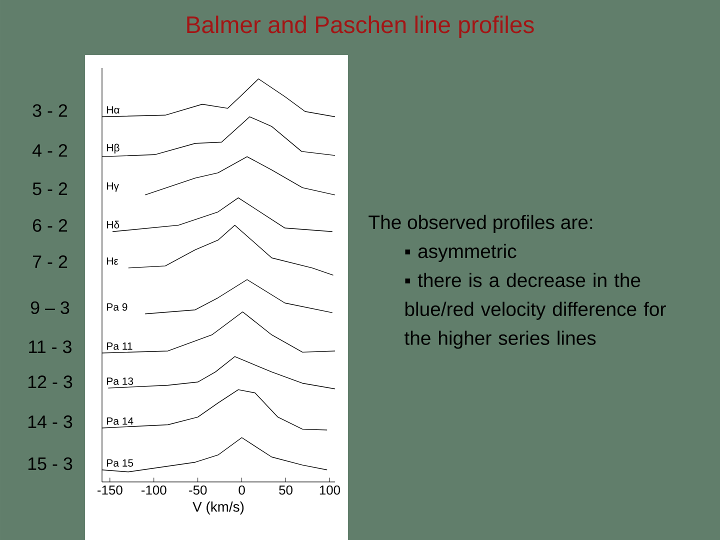 The width and height of the screenshot is (720, 540). Describe the element at coordinates (330, 490) in the screenshot. I see `x-tick-label: 100` at that location.